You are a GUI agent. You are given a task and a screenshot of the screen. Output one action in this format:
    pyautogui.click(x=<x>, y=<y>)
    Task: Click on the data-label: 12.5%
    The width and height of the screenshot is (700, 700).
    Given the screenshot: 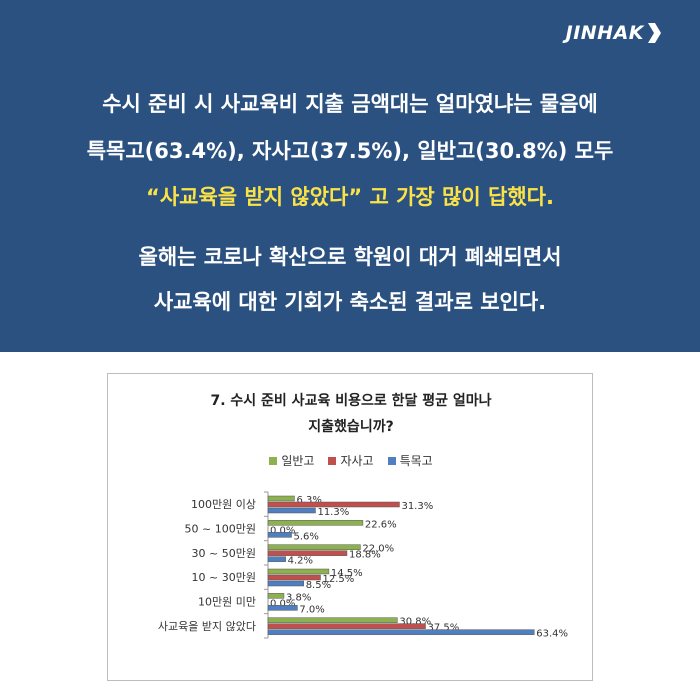 What is the action you would take?
    pyautogui.click(x=339, y=579)
    